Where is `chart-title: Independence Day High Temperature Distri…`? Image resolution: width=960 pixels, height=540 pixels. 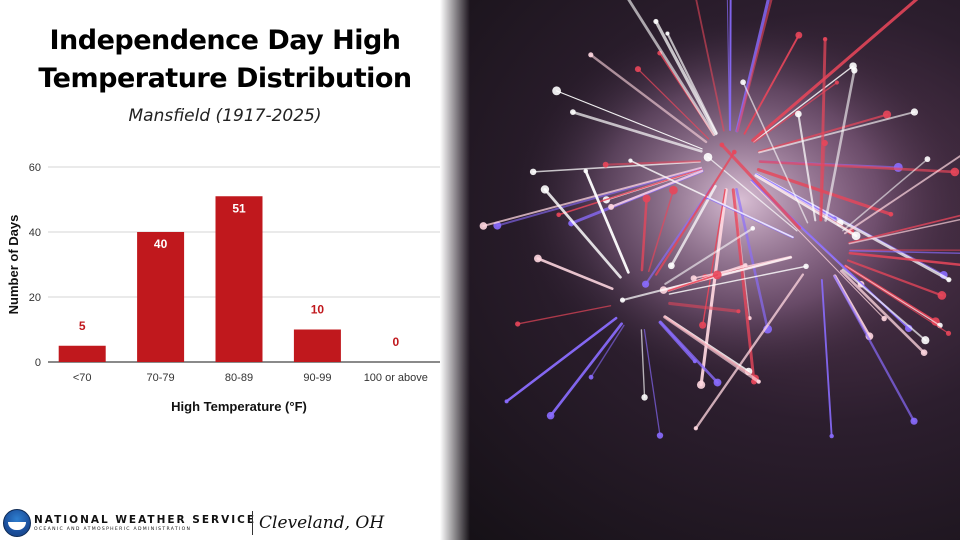 chart-title: Independence Day High Temperature Distri… is located at coordinates (225, 60).